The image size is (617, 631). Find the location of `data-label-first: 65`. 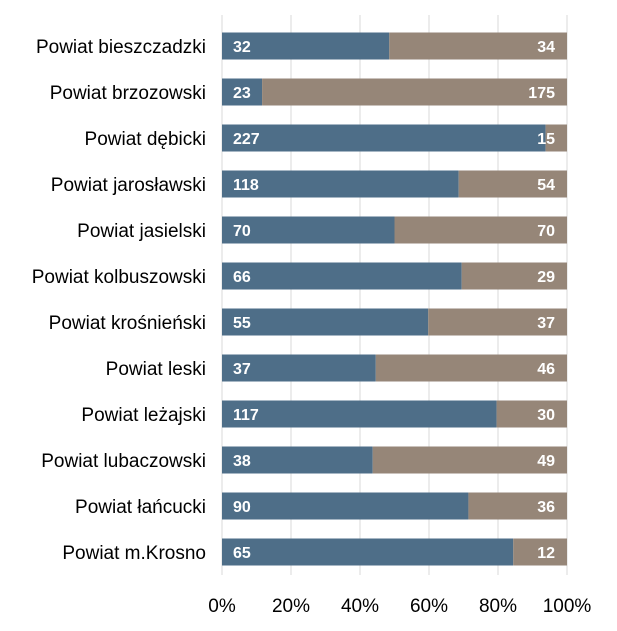

data-label-first: 65 is located at coordinates (242, 553).